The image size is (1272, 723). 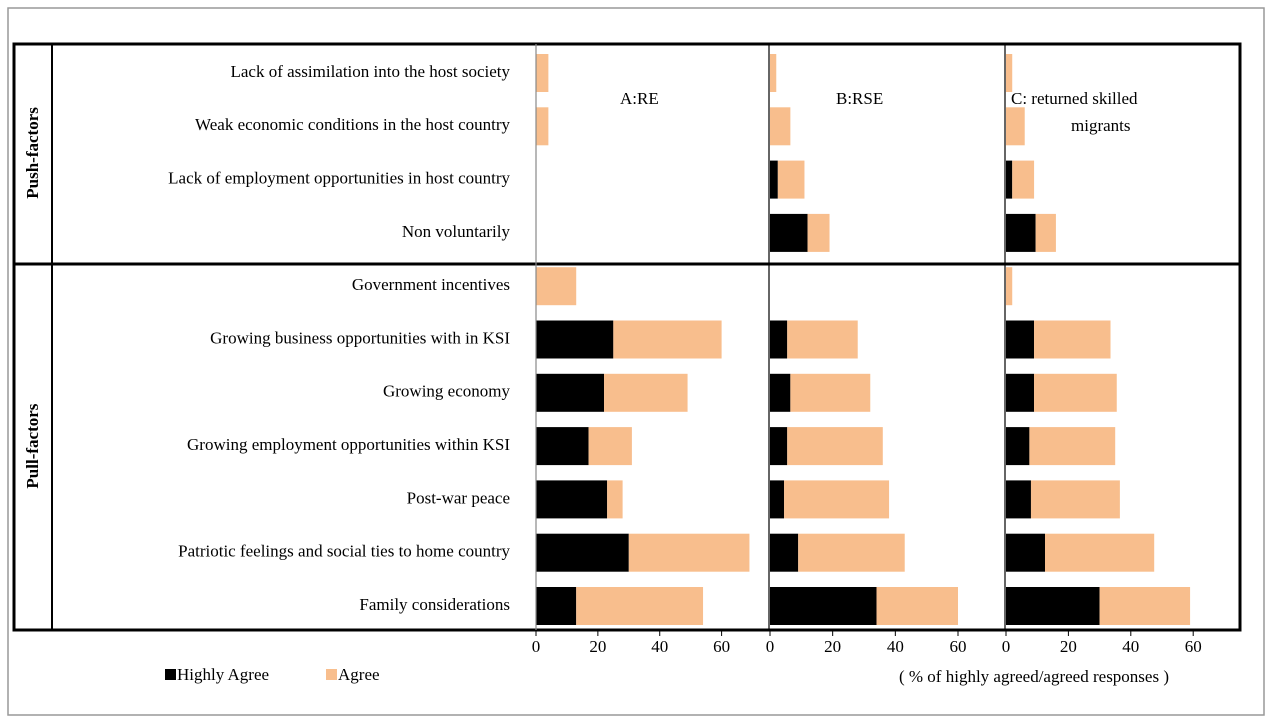 What do you see at coordinates (32, 445) in the screenshot?
I see `group-label: Pull-factors` at bounding box center [32, 445].